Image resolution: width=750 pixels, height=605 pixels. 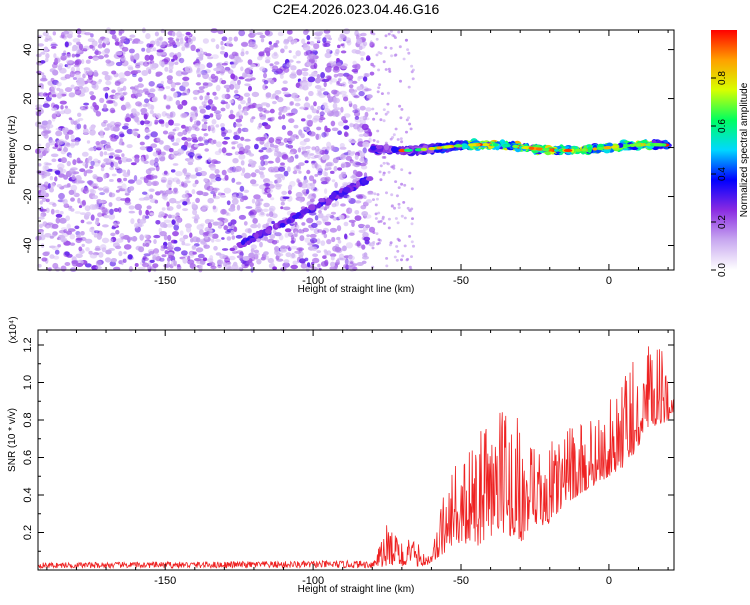 I want to click on x-tick-label: -150, so click(x=165, y=281).